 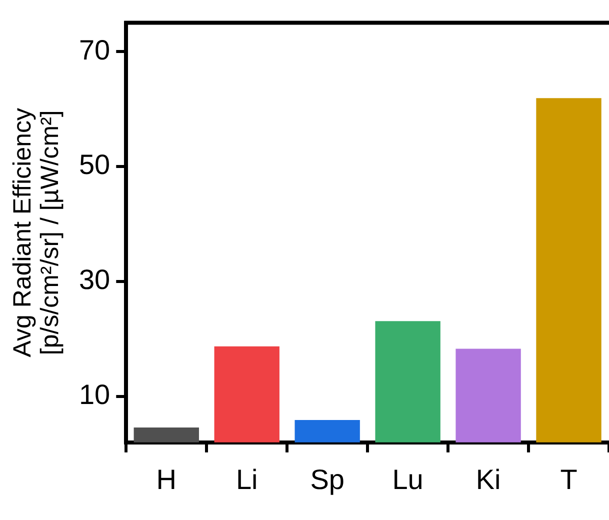 What do you see at coordinates (94, 50) in the screenshot?
I see `y-tick-label: 70` at bounding box center [94, 50].